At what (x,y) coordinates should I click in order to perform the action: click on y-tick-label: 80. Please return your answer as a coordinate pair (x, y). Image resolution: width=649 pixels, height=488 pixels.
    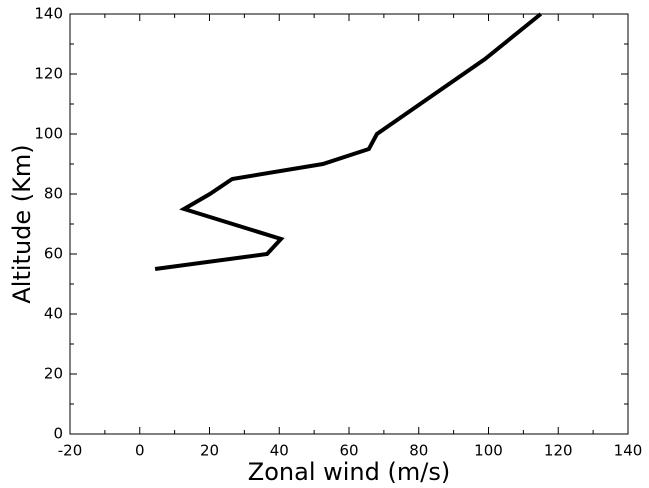
    Looking at the image, I should click on (53, 194).